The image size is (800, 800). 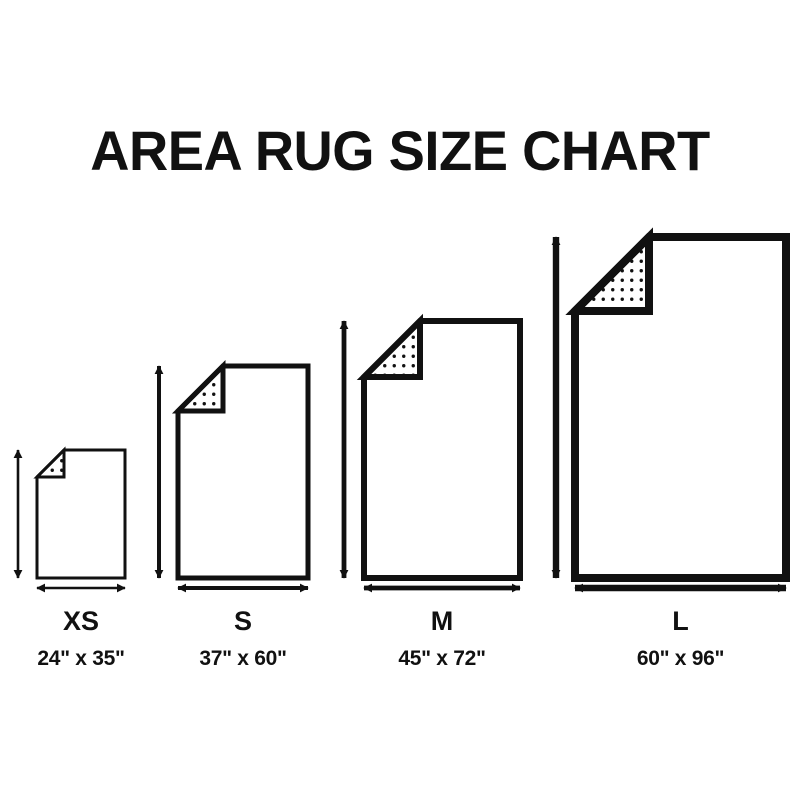 What do you see at coordinates (243, 621) in the screenshot?
I see `size-label-s: S` at bounding box center [243, 621].